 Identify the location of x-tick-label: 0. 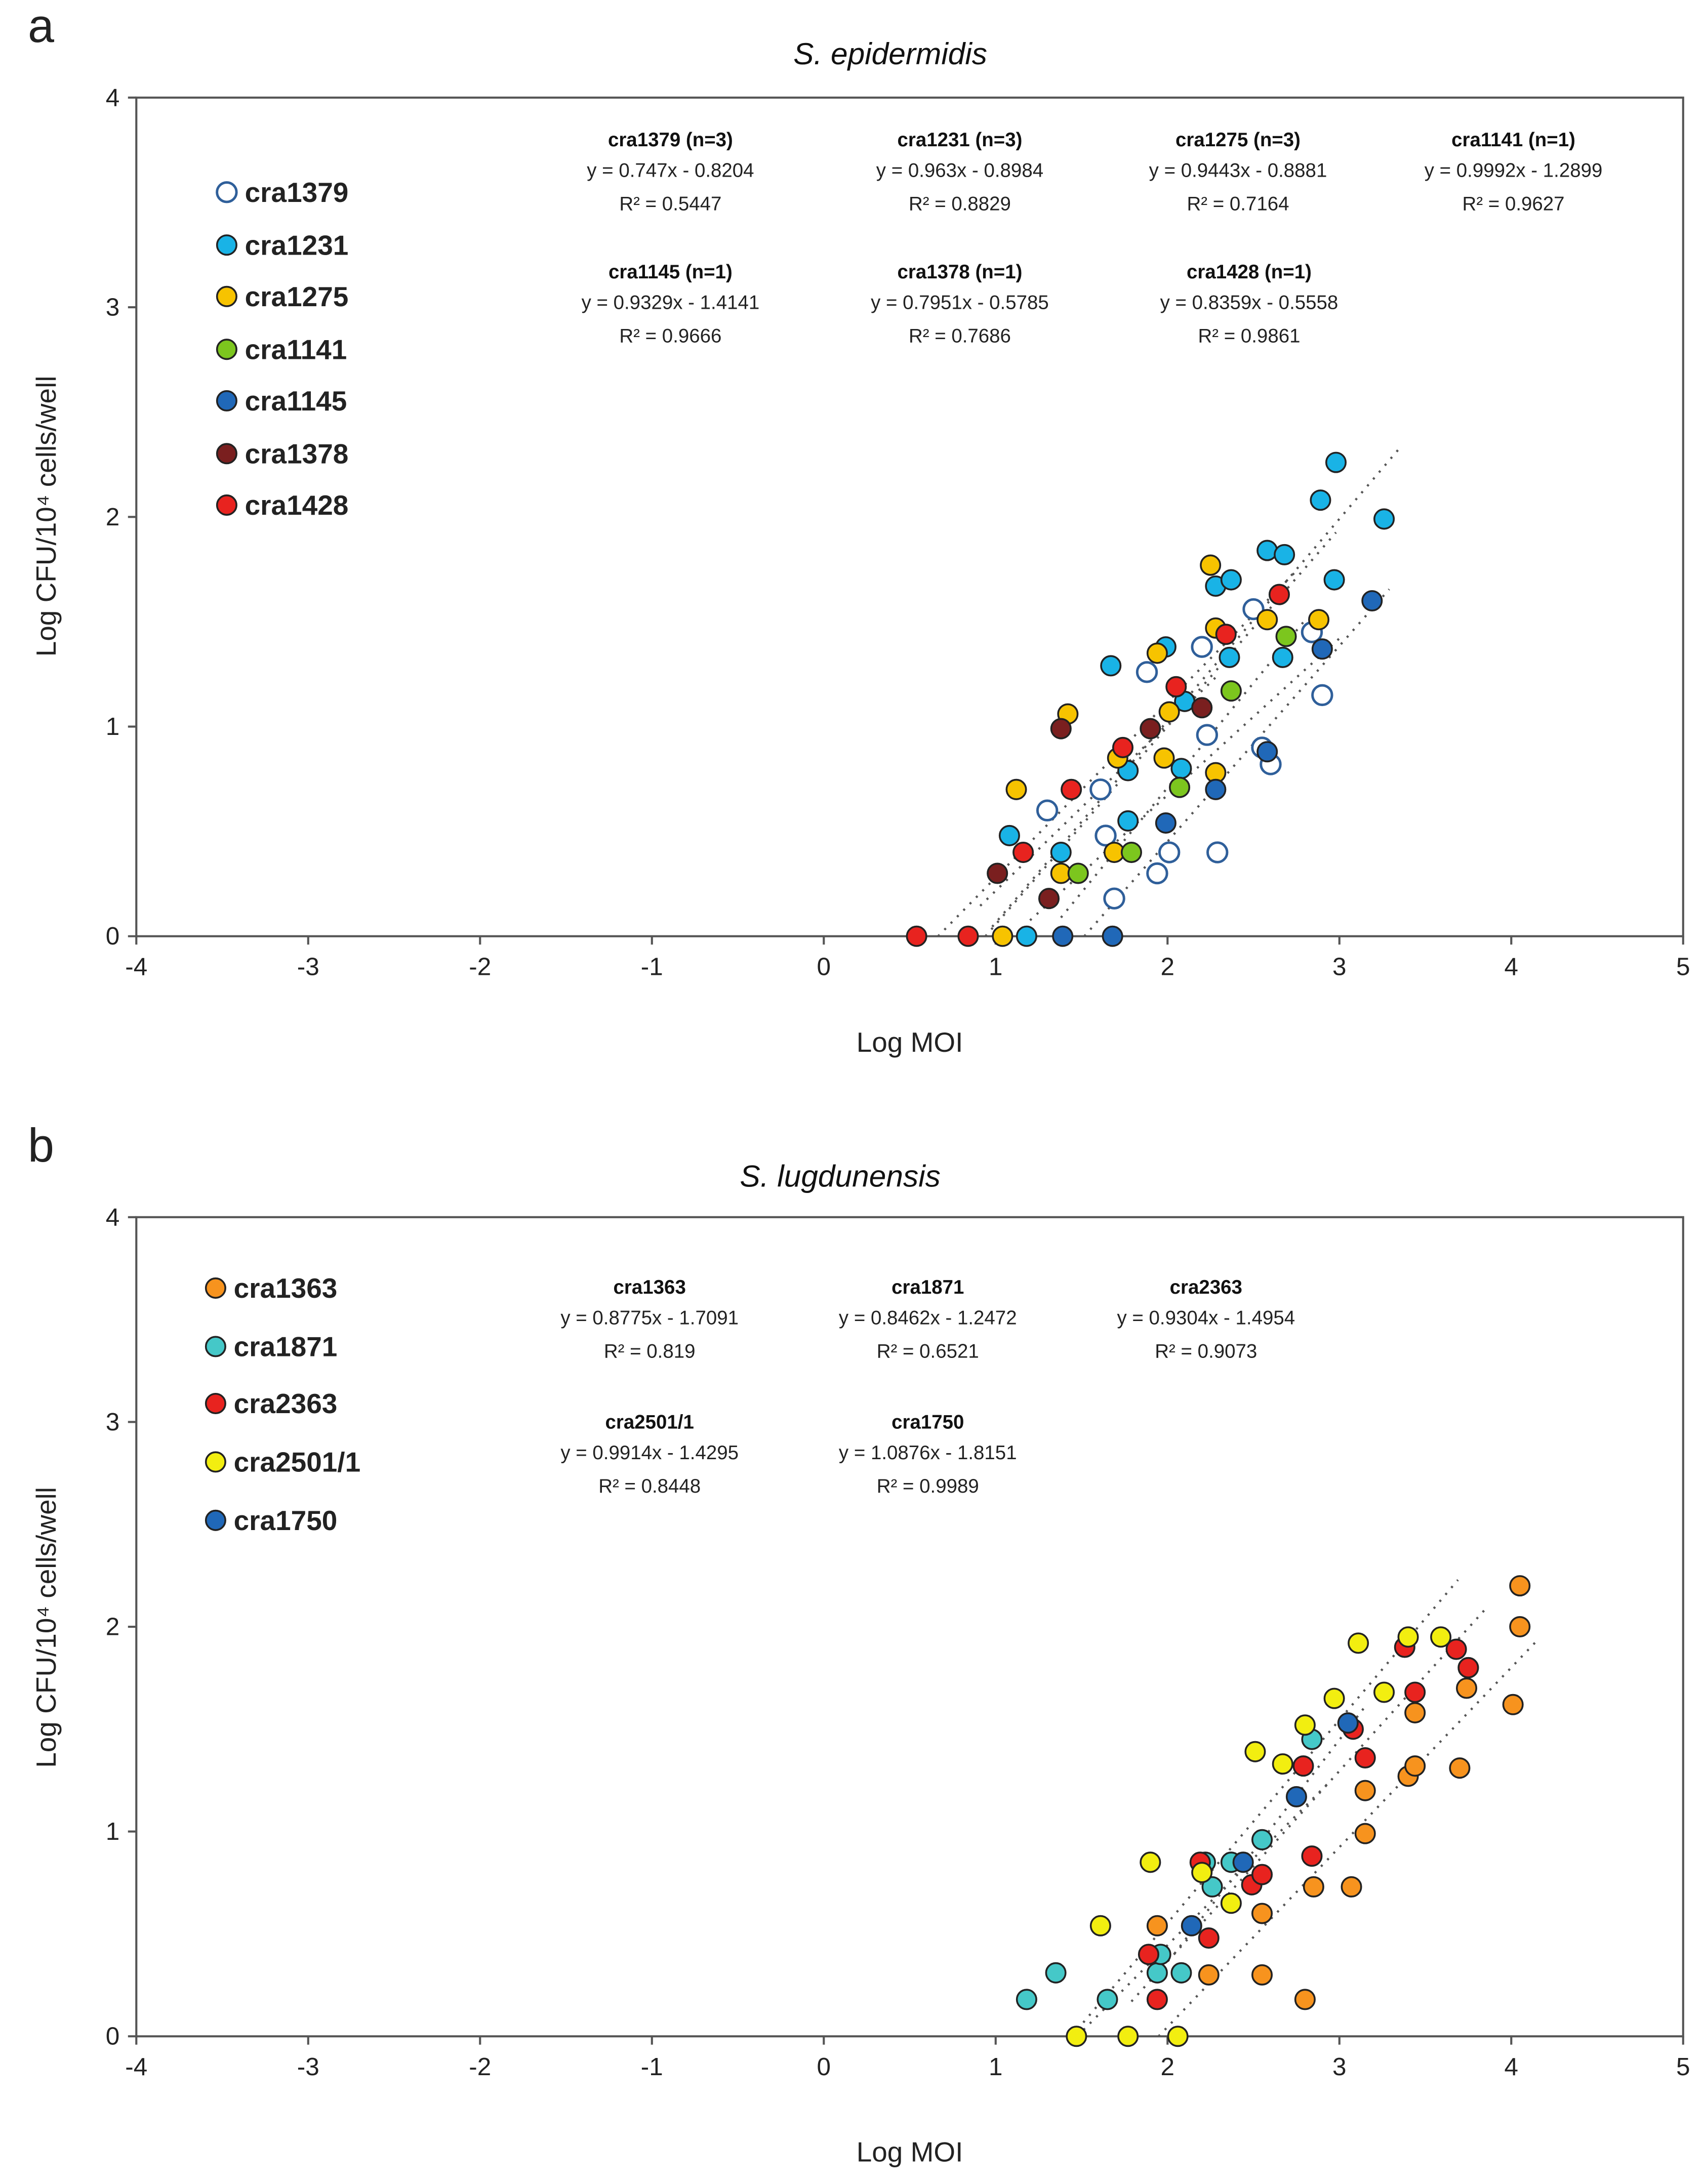
(824, 967).